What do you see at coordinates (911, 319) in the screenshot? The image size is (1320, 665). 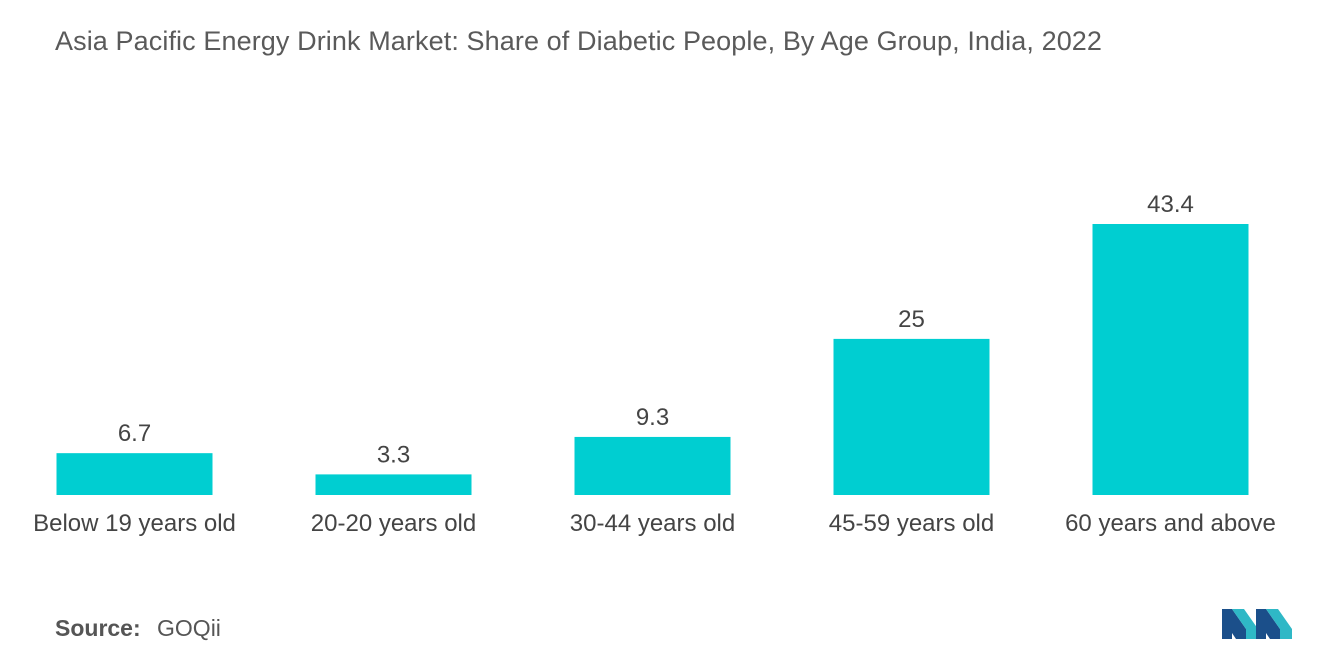 I see `value-label-3: 25` at bounding box center [911, 319].